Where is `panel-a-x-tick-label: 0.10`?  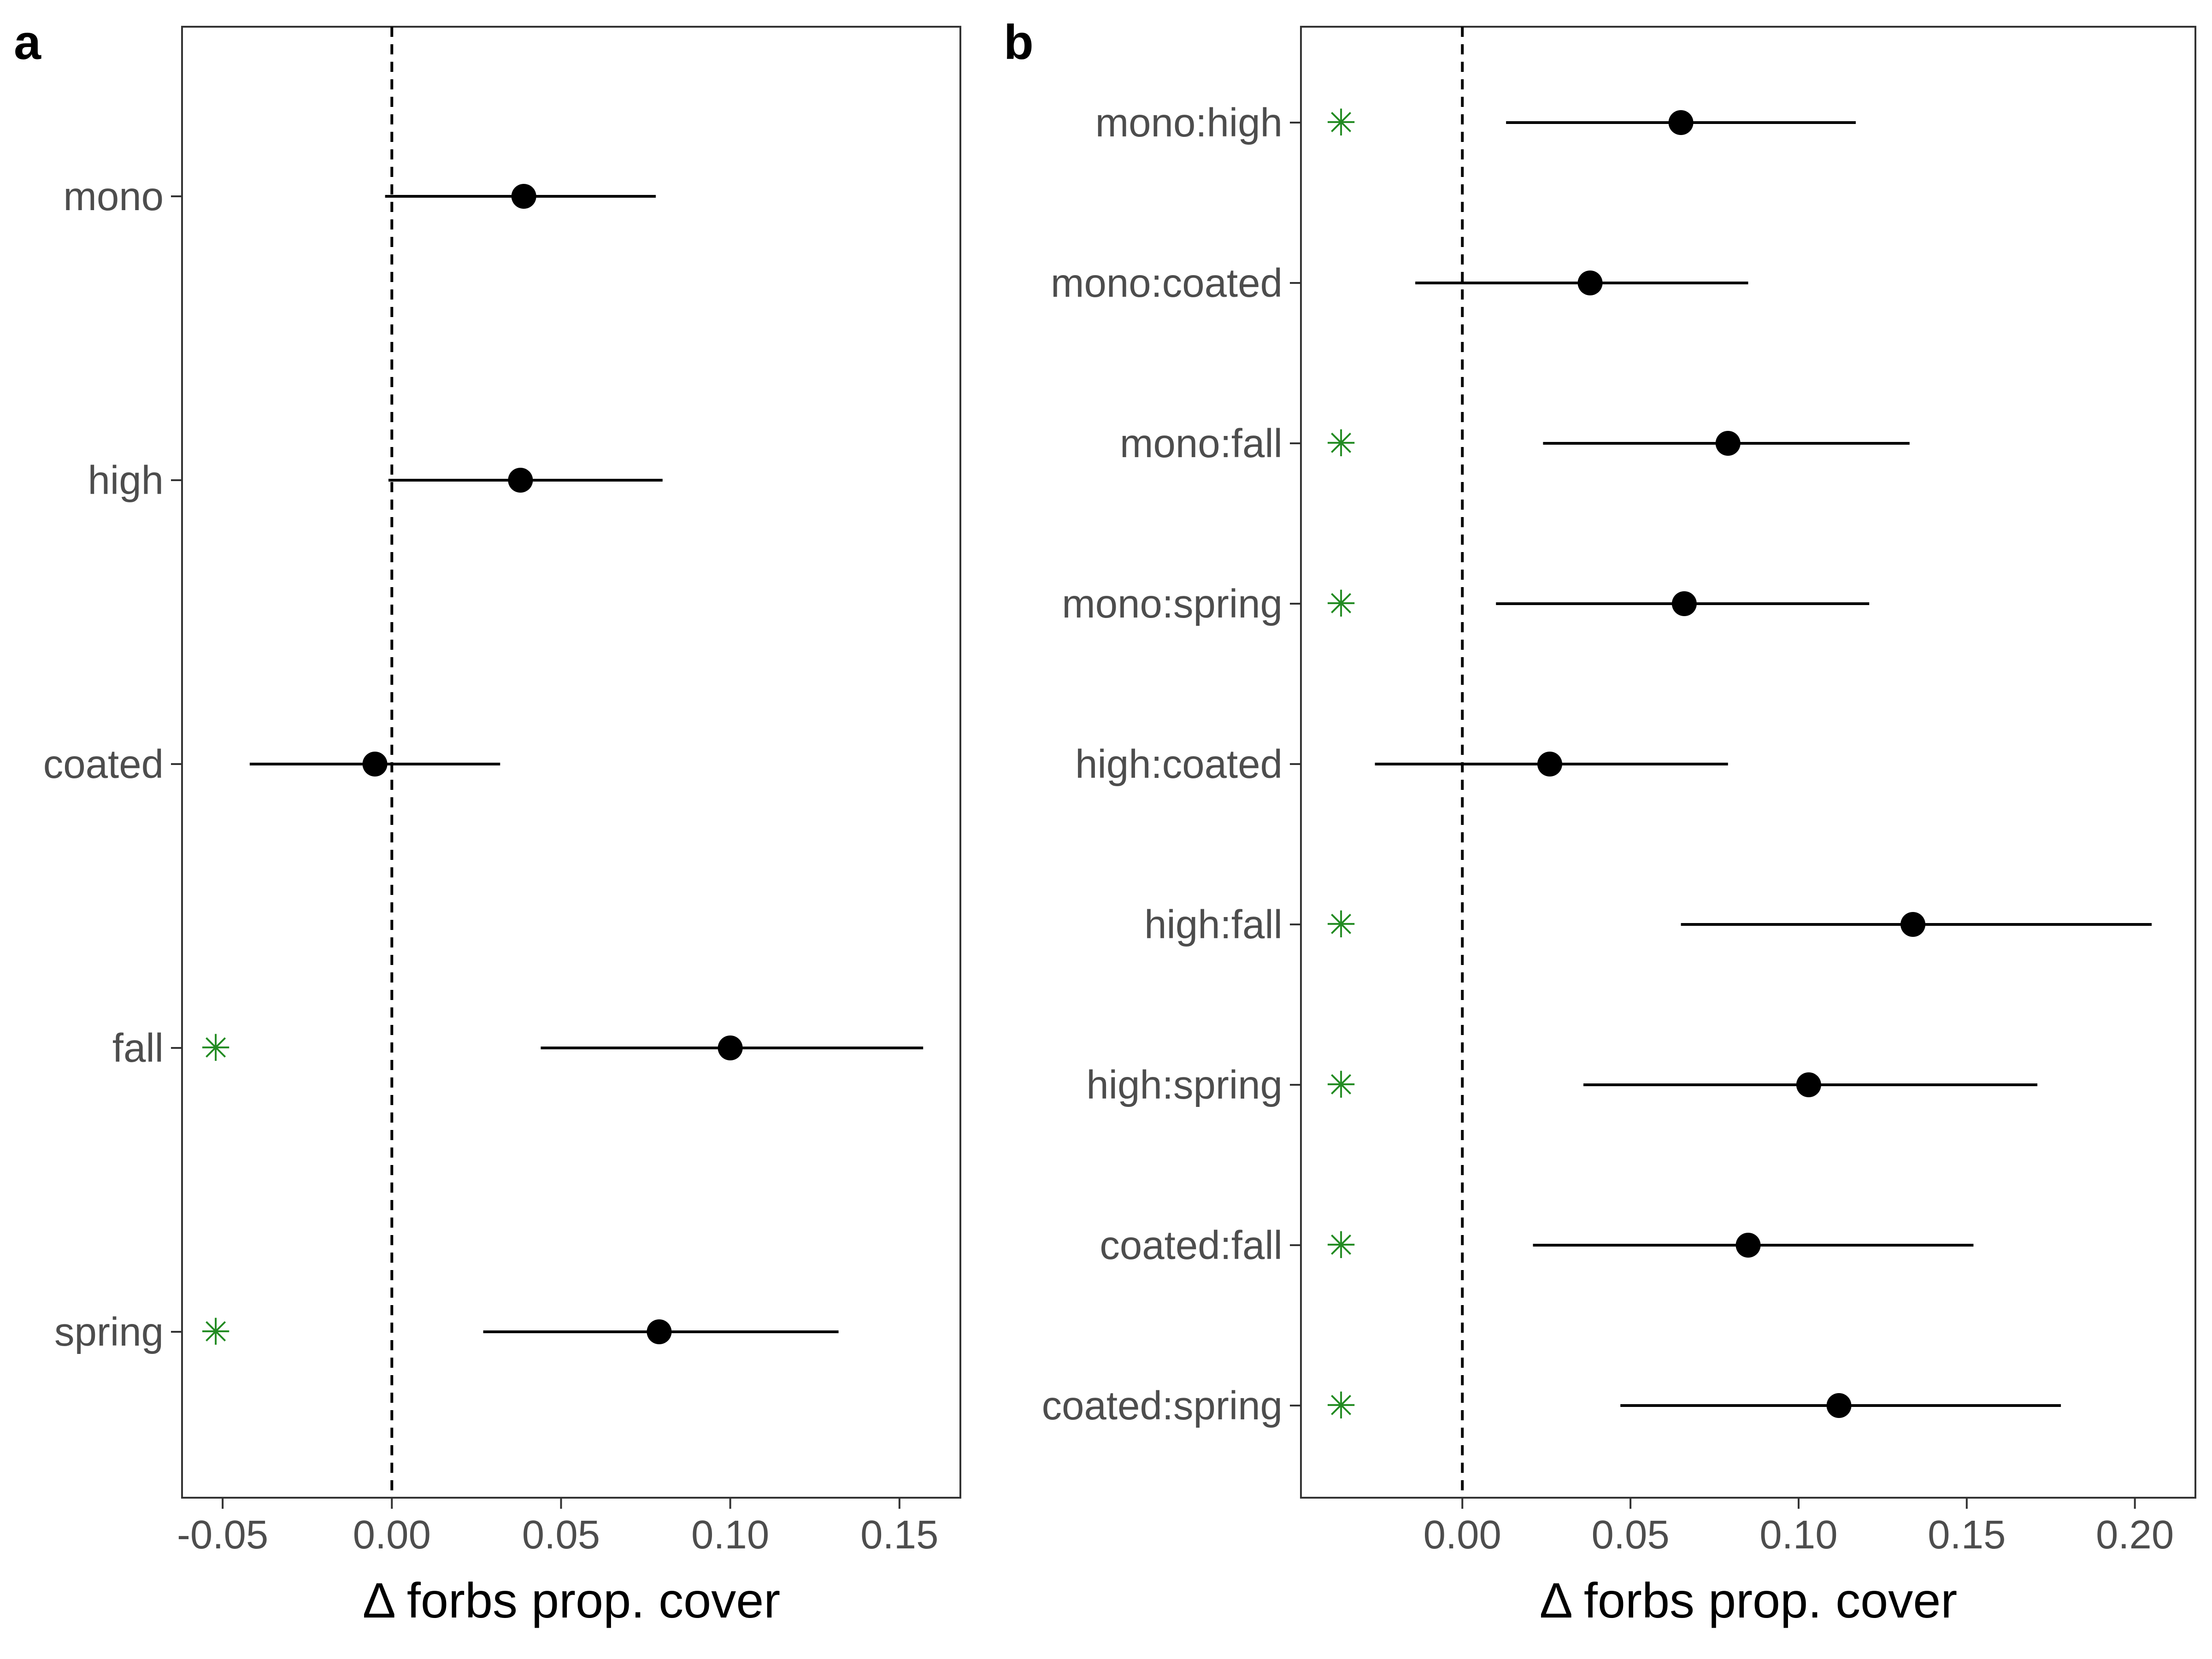 panel-a-x-tick-label: 0.10 is located at coordinates (730, 1534).